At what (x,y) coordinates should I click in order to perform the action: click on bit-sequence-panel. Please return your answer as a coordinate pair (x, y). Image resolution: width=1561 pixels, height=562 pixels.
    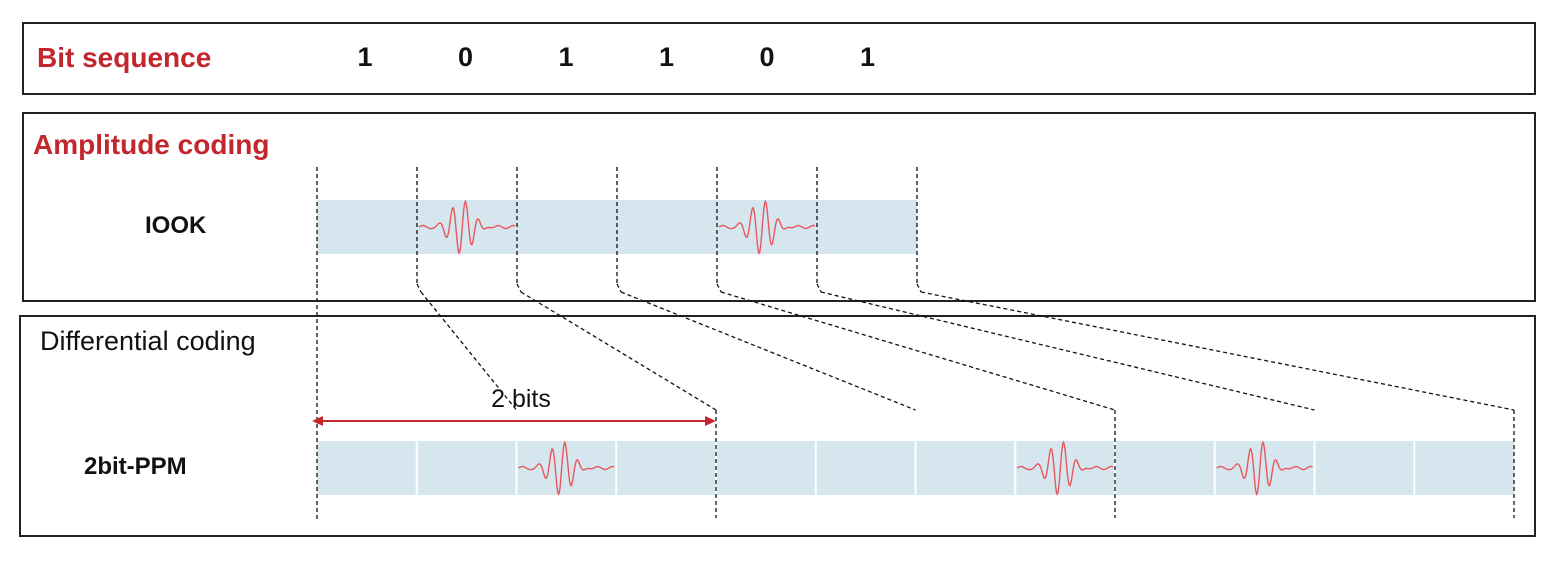
    Looking at the image, I should click on (779, 58).